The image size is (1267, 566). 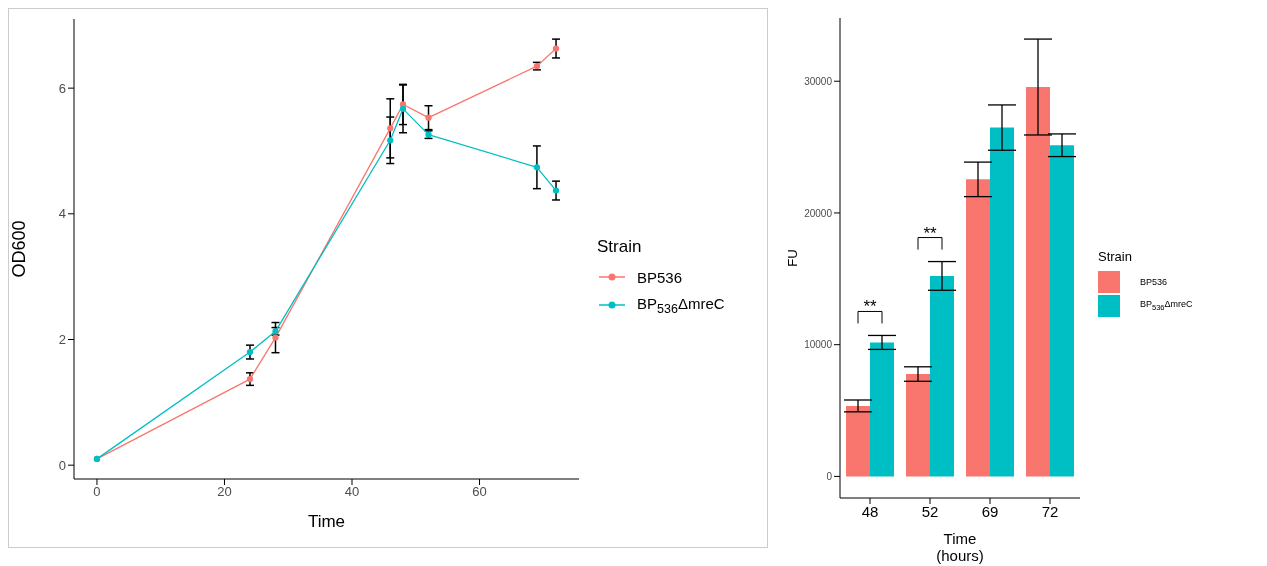 I want to click on x-tick-label: 48, so click(x=870, y=511).